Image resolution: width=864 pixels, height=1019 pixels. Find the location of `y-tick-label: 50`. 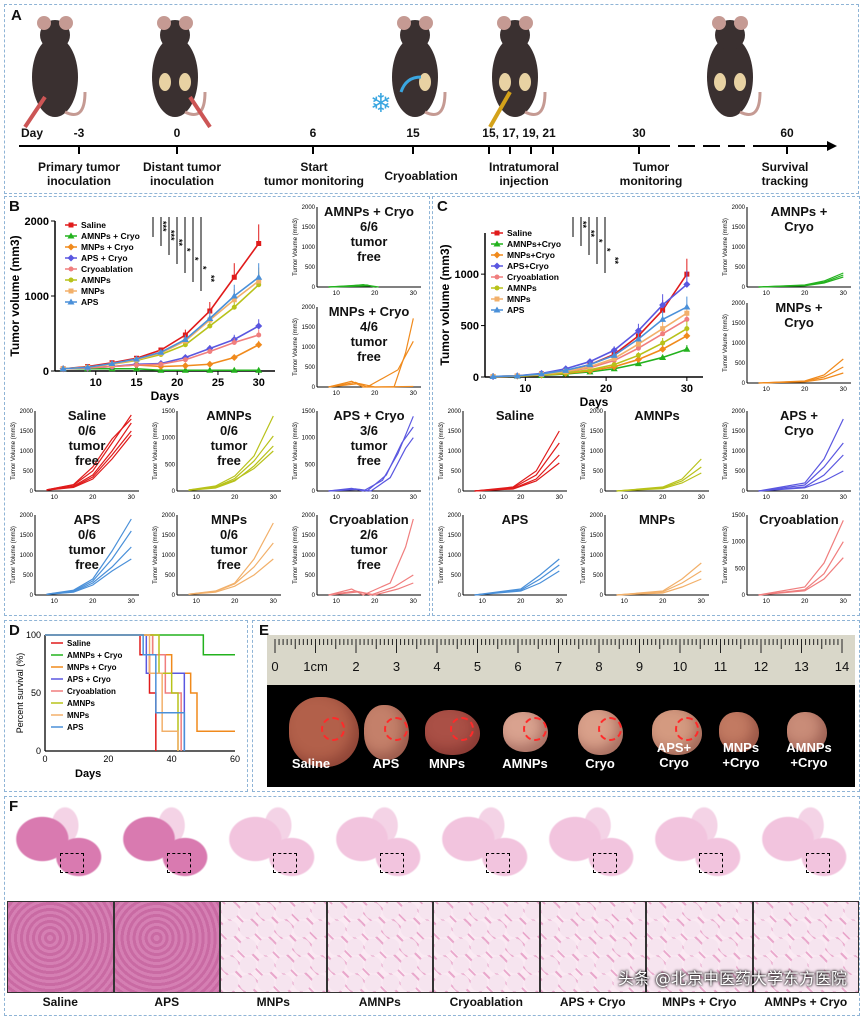

y-tick-label: 50 is located at coordinates (36, 693).